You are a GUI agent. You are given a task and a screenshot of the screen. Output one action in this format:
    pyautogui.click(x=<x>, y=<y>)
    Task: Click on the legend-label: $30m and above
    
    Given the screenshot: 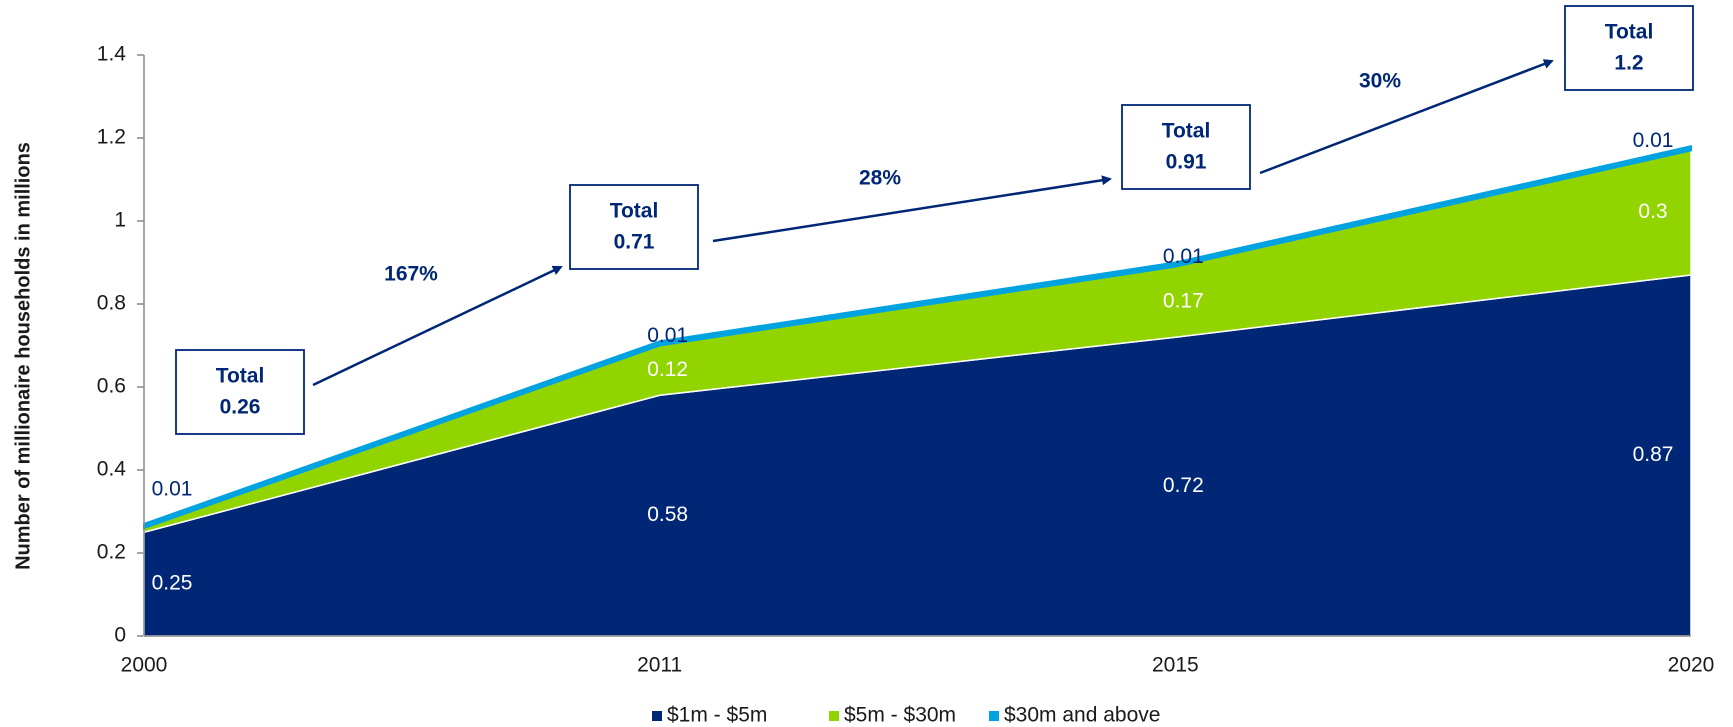 What is the action you would take?
    pyautogui.click(x=1082, y=715)
    